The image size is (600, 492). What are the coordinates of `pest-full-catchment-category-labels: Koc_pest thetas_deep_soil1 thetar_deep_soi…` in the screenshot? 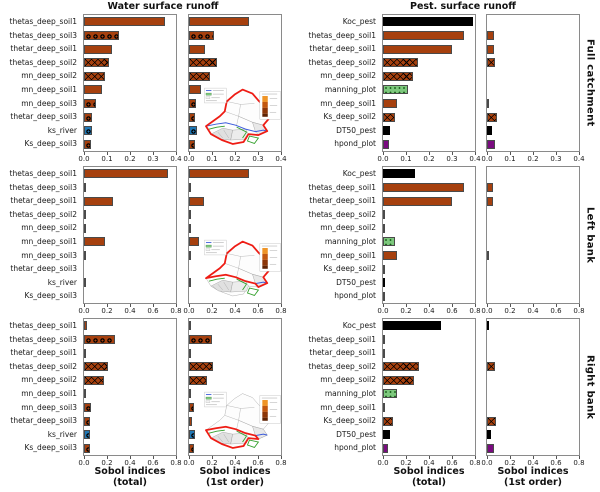 It's located at (330, 83).